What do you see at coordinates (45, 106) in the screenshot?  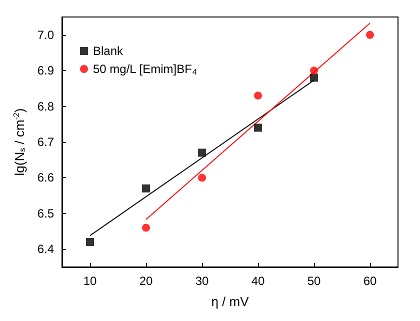 I see `y-tick-label: 6.8` at bounding box center [45, 106].